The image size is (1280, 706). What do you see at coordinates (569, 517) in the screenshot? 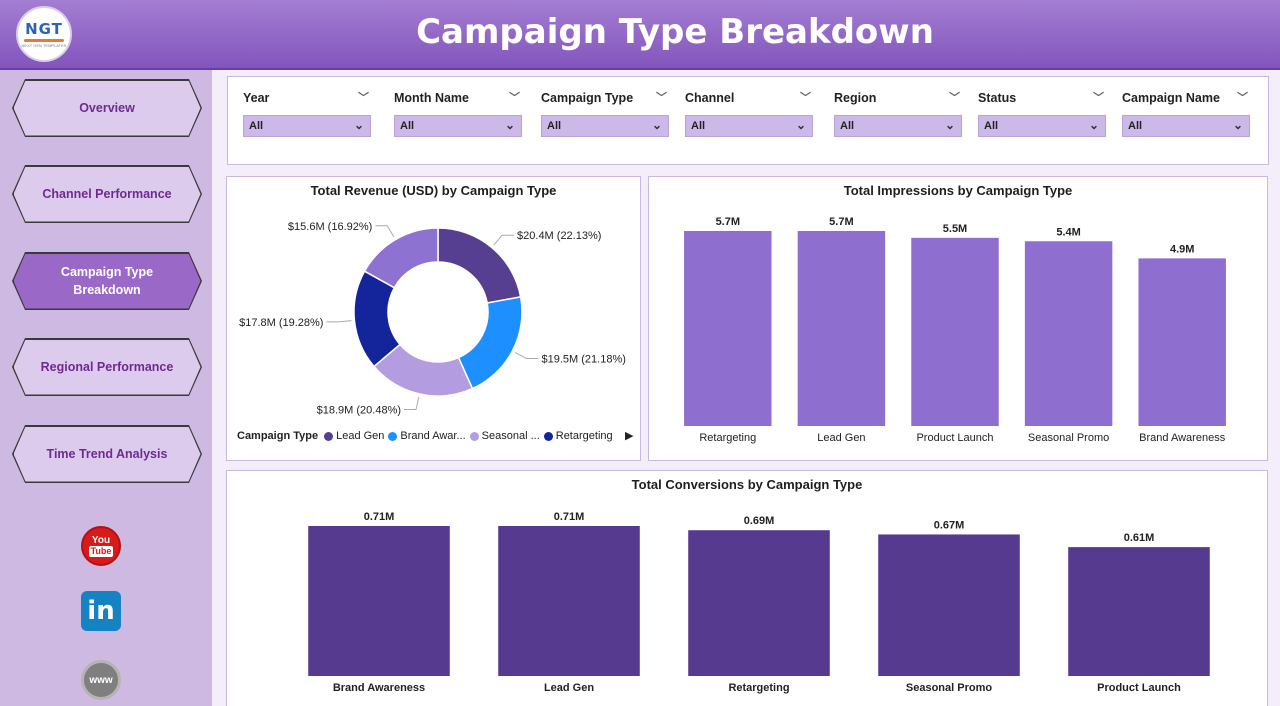
I see `bar-data-label: 0.71M` at bounding box center [569, 517].